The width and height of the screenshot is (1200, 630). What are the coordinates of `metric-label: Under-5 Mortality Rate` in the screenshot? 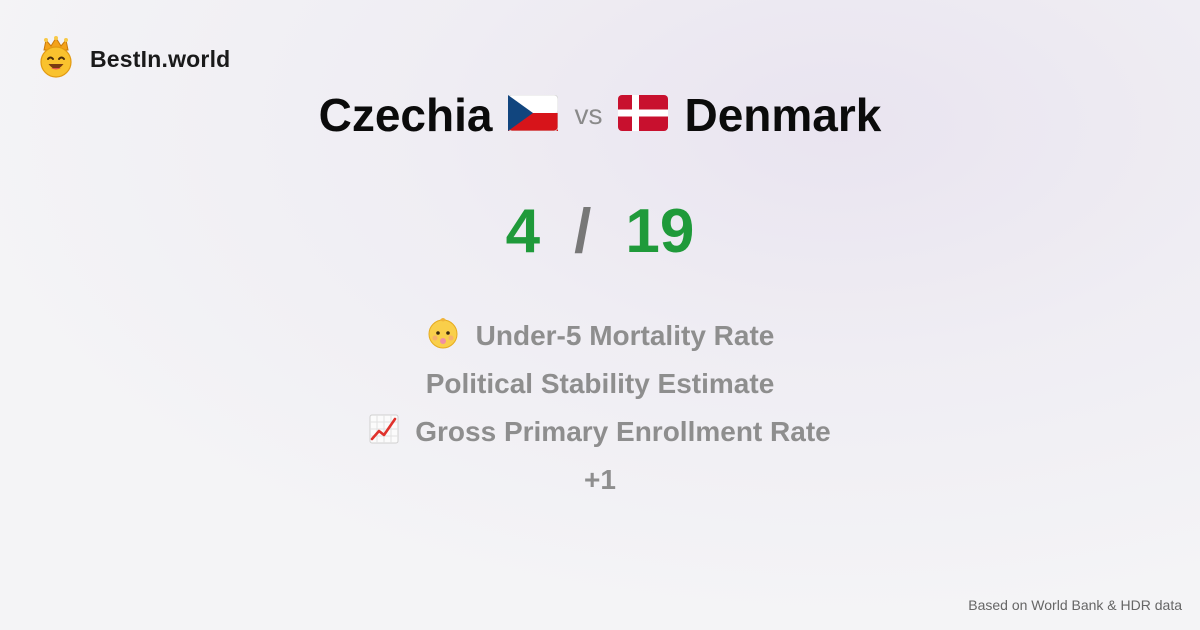 It's located at (625, 335).